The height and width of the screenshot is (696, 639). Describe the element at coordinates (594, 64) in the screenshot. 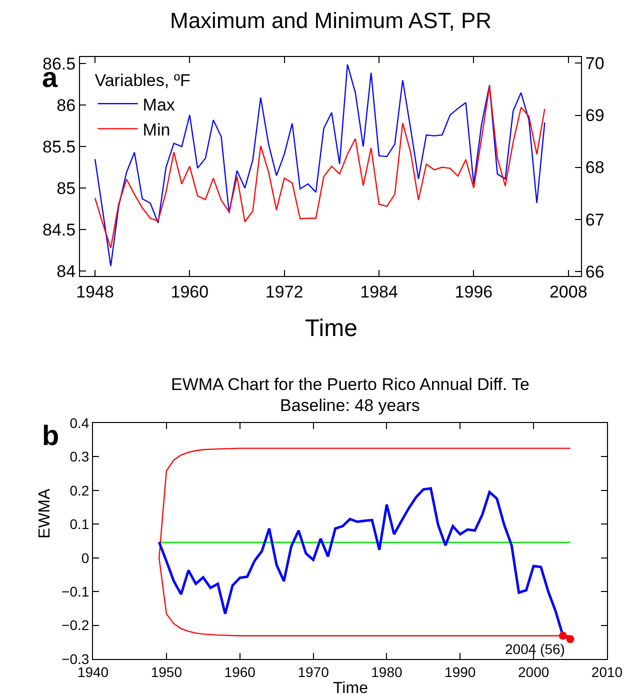

I see `y2-tick-label: 70` at that location.